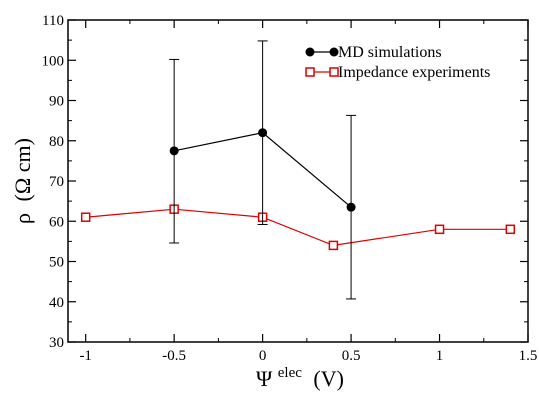 The width and height of the screenshot is (539, 394). I want to click on legend-label-impedance: Impedance experiments, so click(414, 72).